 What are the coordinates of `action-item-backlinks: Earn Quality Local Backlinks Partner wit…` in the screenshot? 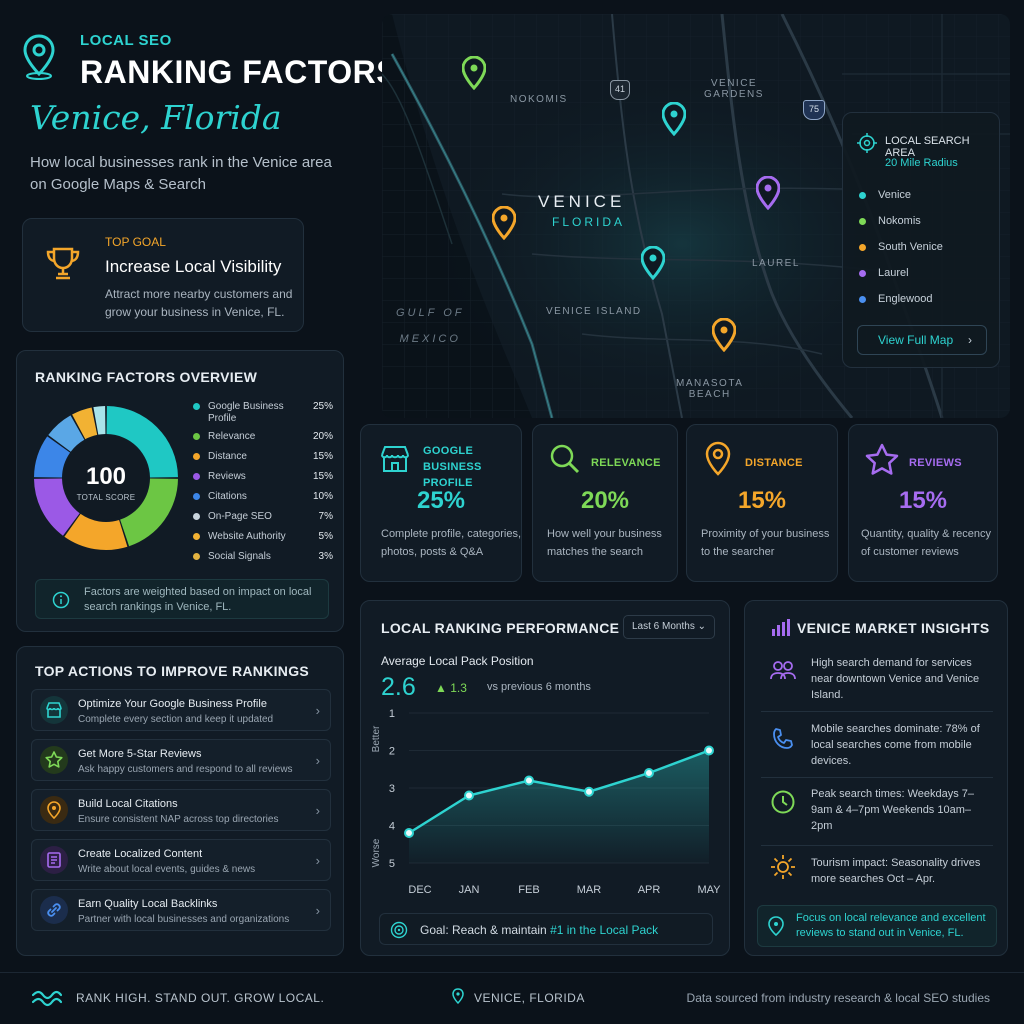 It's located at (181, 910).